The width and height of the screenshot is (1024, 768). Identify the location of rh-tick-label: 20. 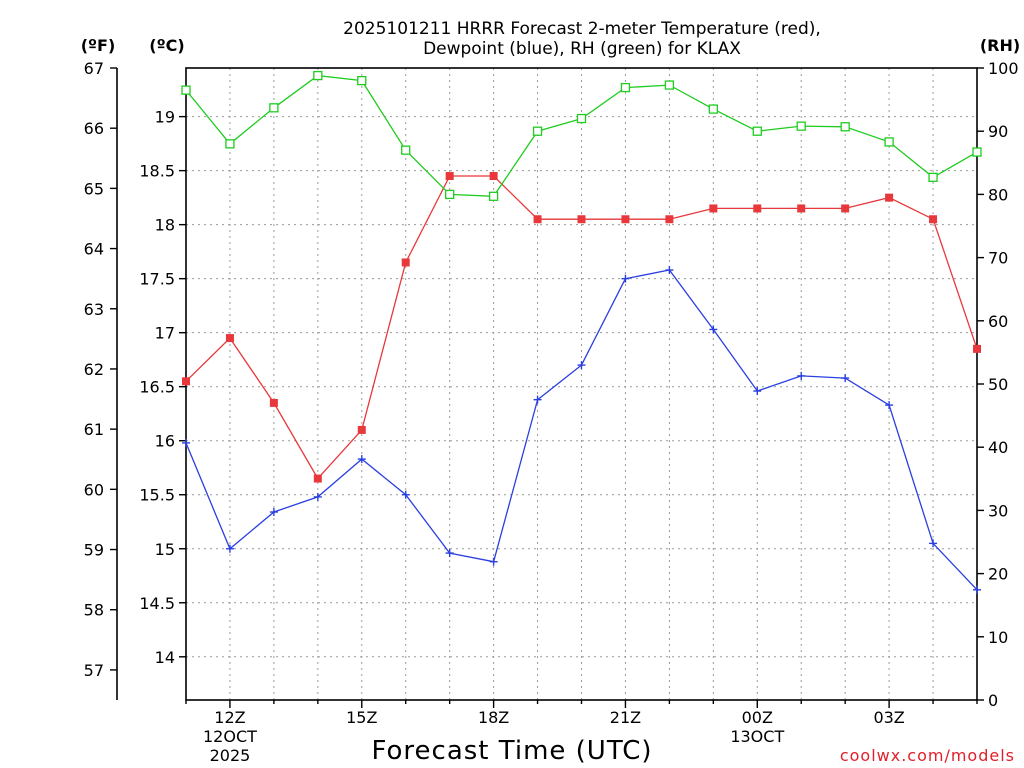
(998, 574).